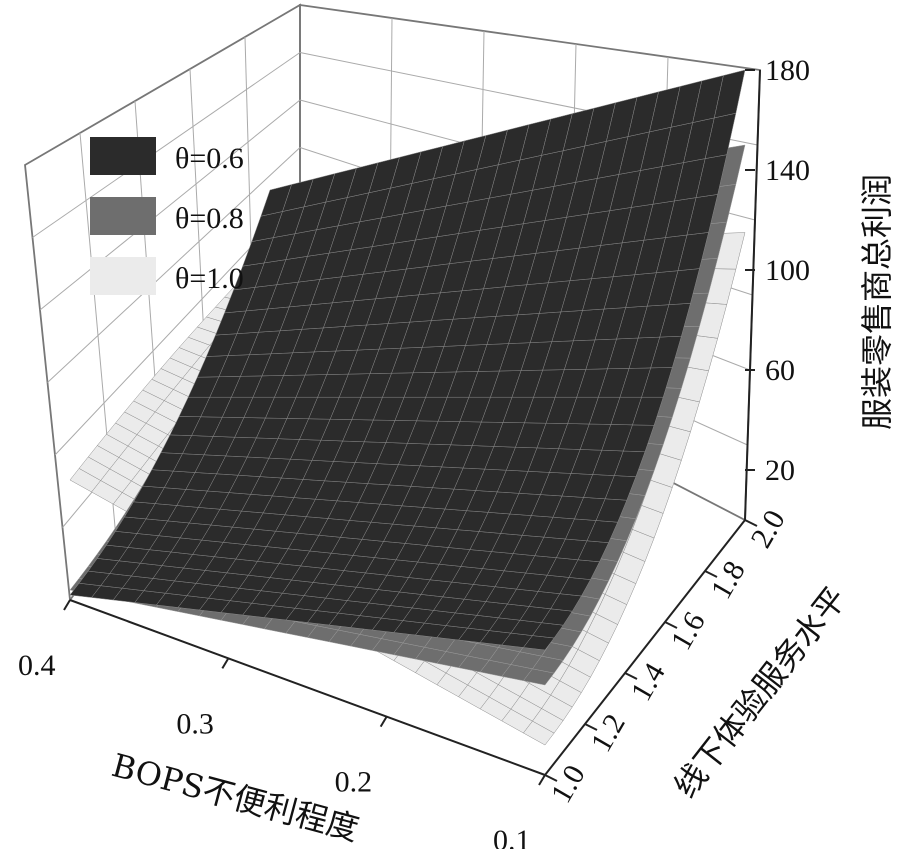  I want to click on z-tick-label: 140, so click(787, 170).